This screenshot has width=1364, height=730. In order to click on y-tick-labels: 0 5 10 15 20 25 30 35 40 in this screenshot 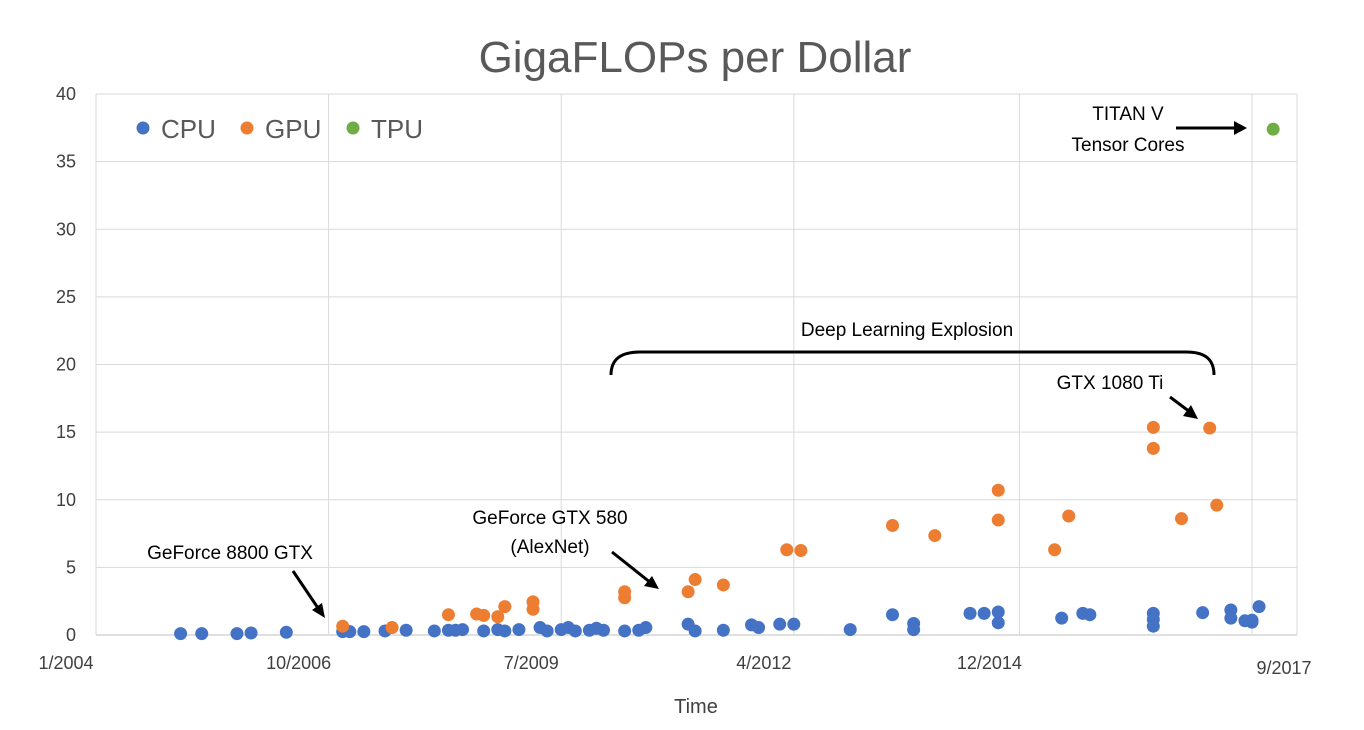, I will do `click(66, 364)`.